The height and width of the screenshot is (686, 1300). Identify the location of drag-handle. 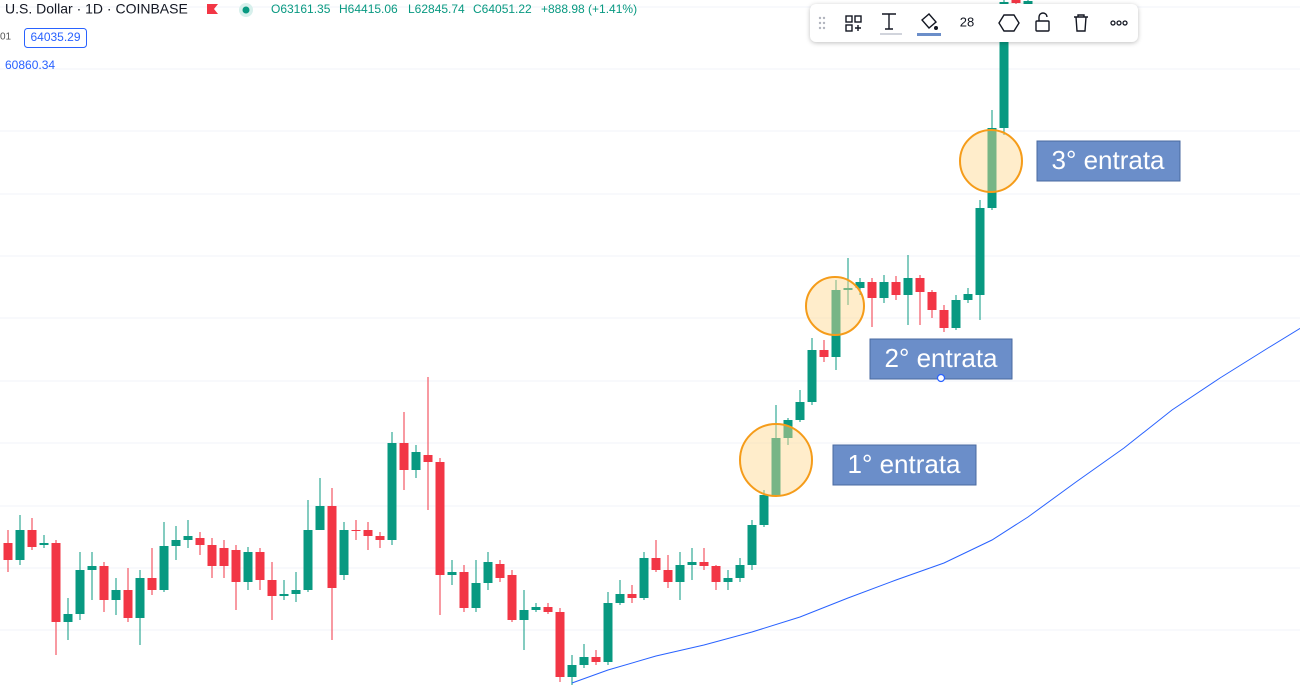
(822, 23).